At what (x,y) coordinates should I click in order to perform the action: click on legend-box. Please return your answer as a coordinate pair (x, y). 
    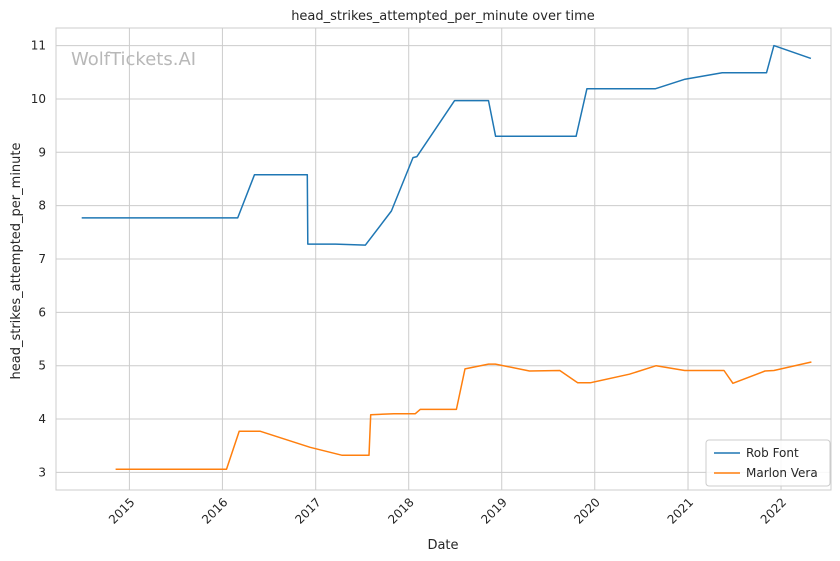
    Looking at the image, I should click on (768, 463).